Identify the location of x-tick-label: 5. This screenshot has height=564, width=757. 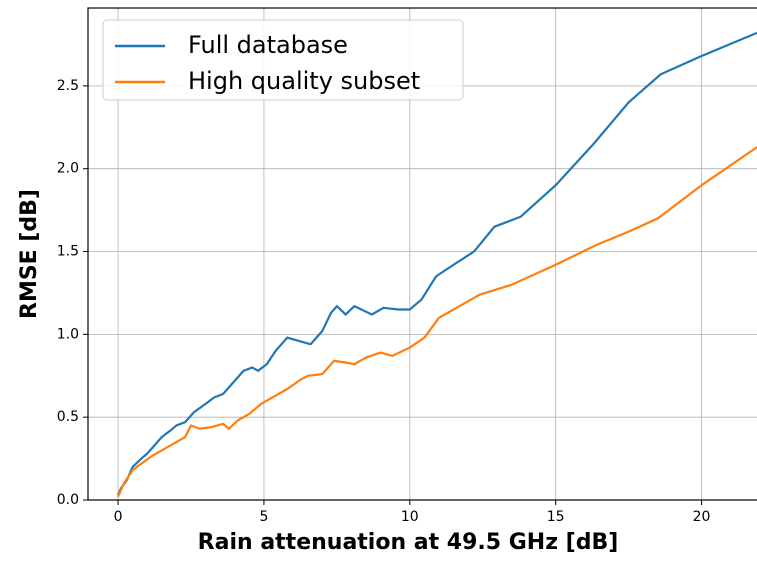
(263, 517).